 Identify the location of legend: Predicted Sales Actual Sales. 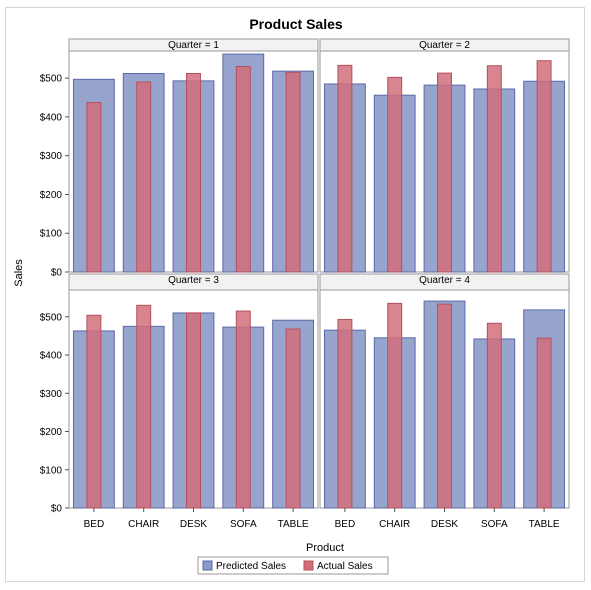
(293, 565).